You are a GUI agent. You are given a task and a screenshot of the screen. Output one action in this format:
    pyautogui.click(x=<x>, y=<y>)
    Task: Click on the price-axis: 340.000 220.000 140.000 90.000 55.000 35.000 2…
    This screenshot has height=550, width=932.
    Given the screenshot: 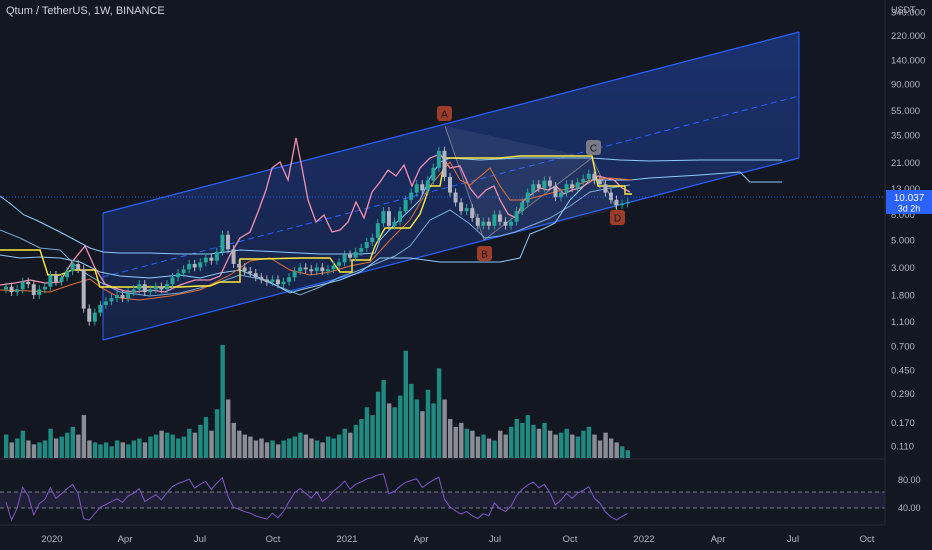 What is the action you would take?
    pyautogui.click(x=904, y=262)
    